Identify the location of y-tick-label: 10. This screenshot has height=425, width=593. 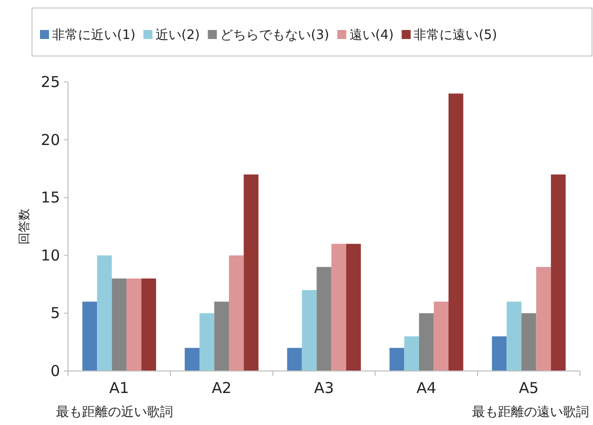
(50, 255).